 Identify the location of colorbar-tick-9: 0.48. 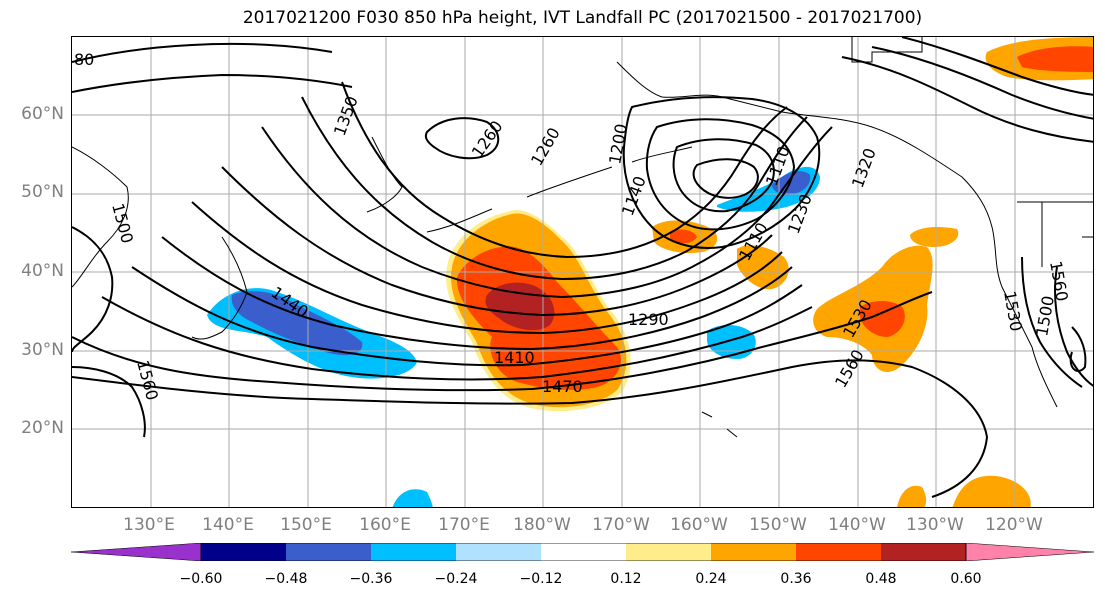
(881, 579).